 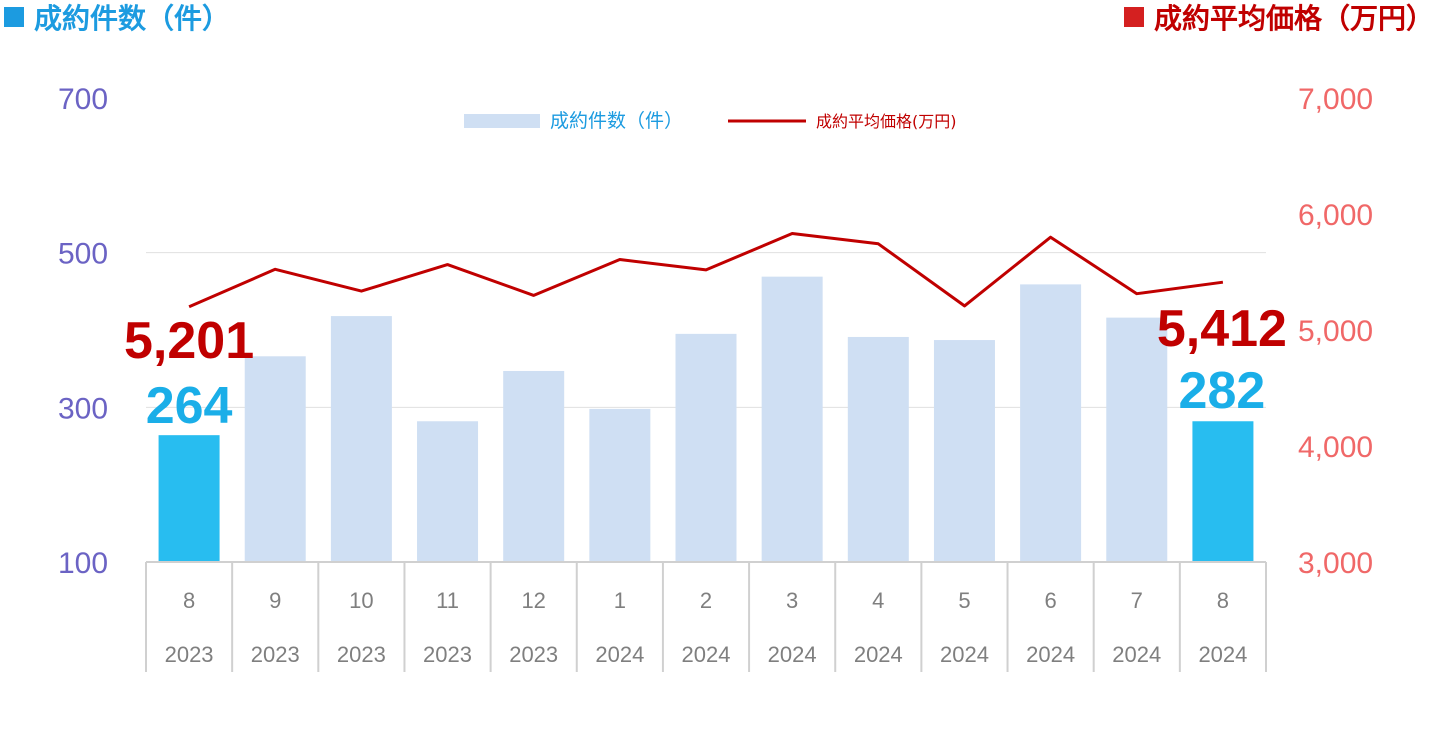 I want to click on x-tick-month: 9, so click(x=275, y=600).